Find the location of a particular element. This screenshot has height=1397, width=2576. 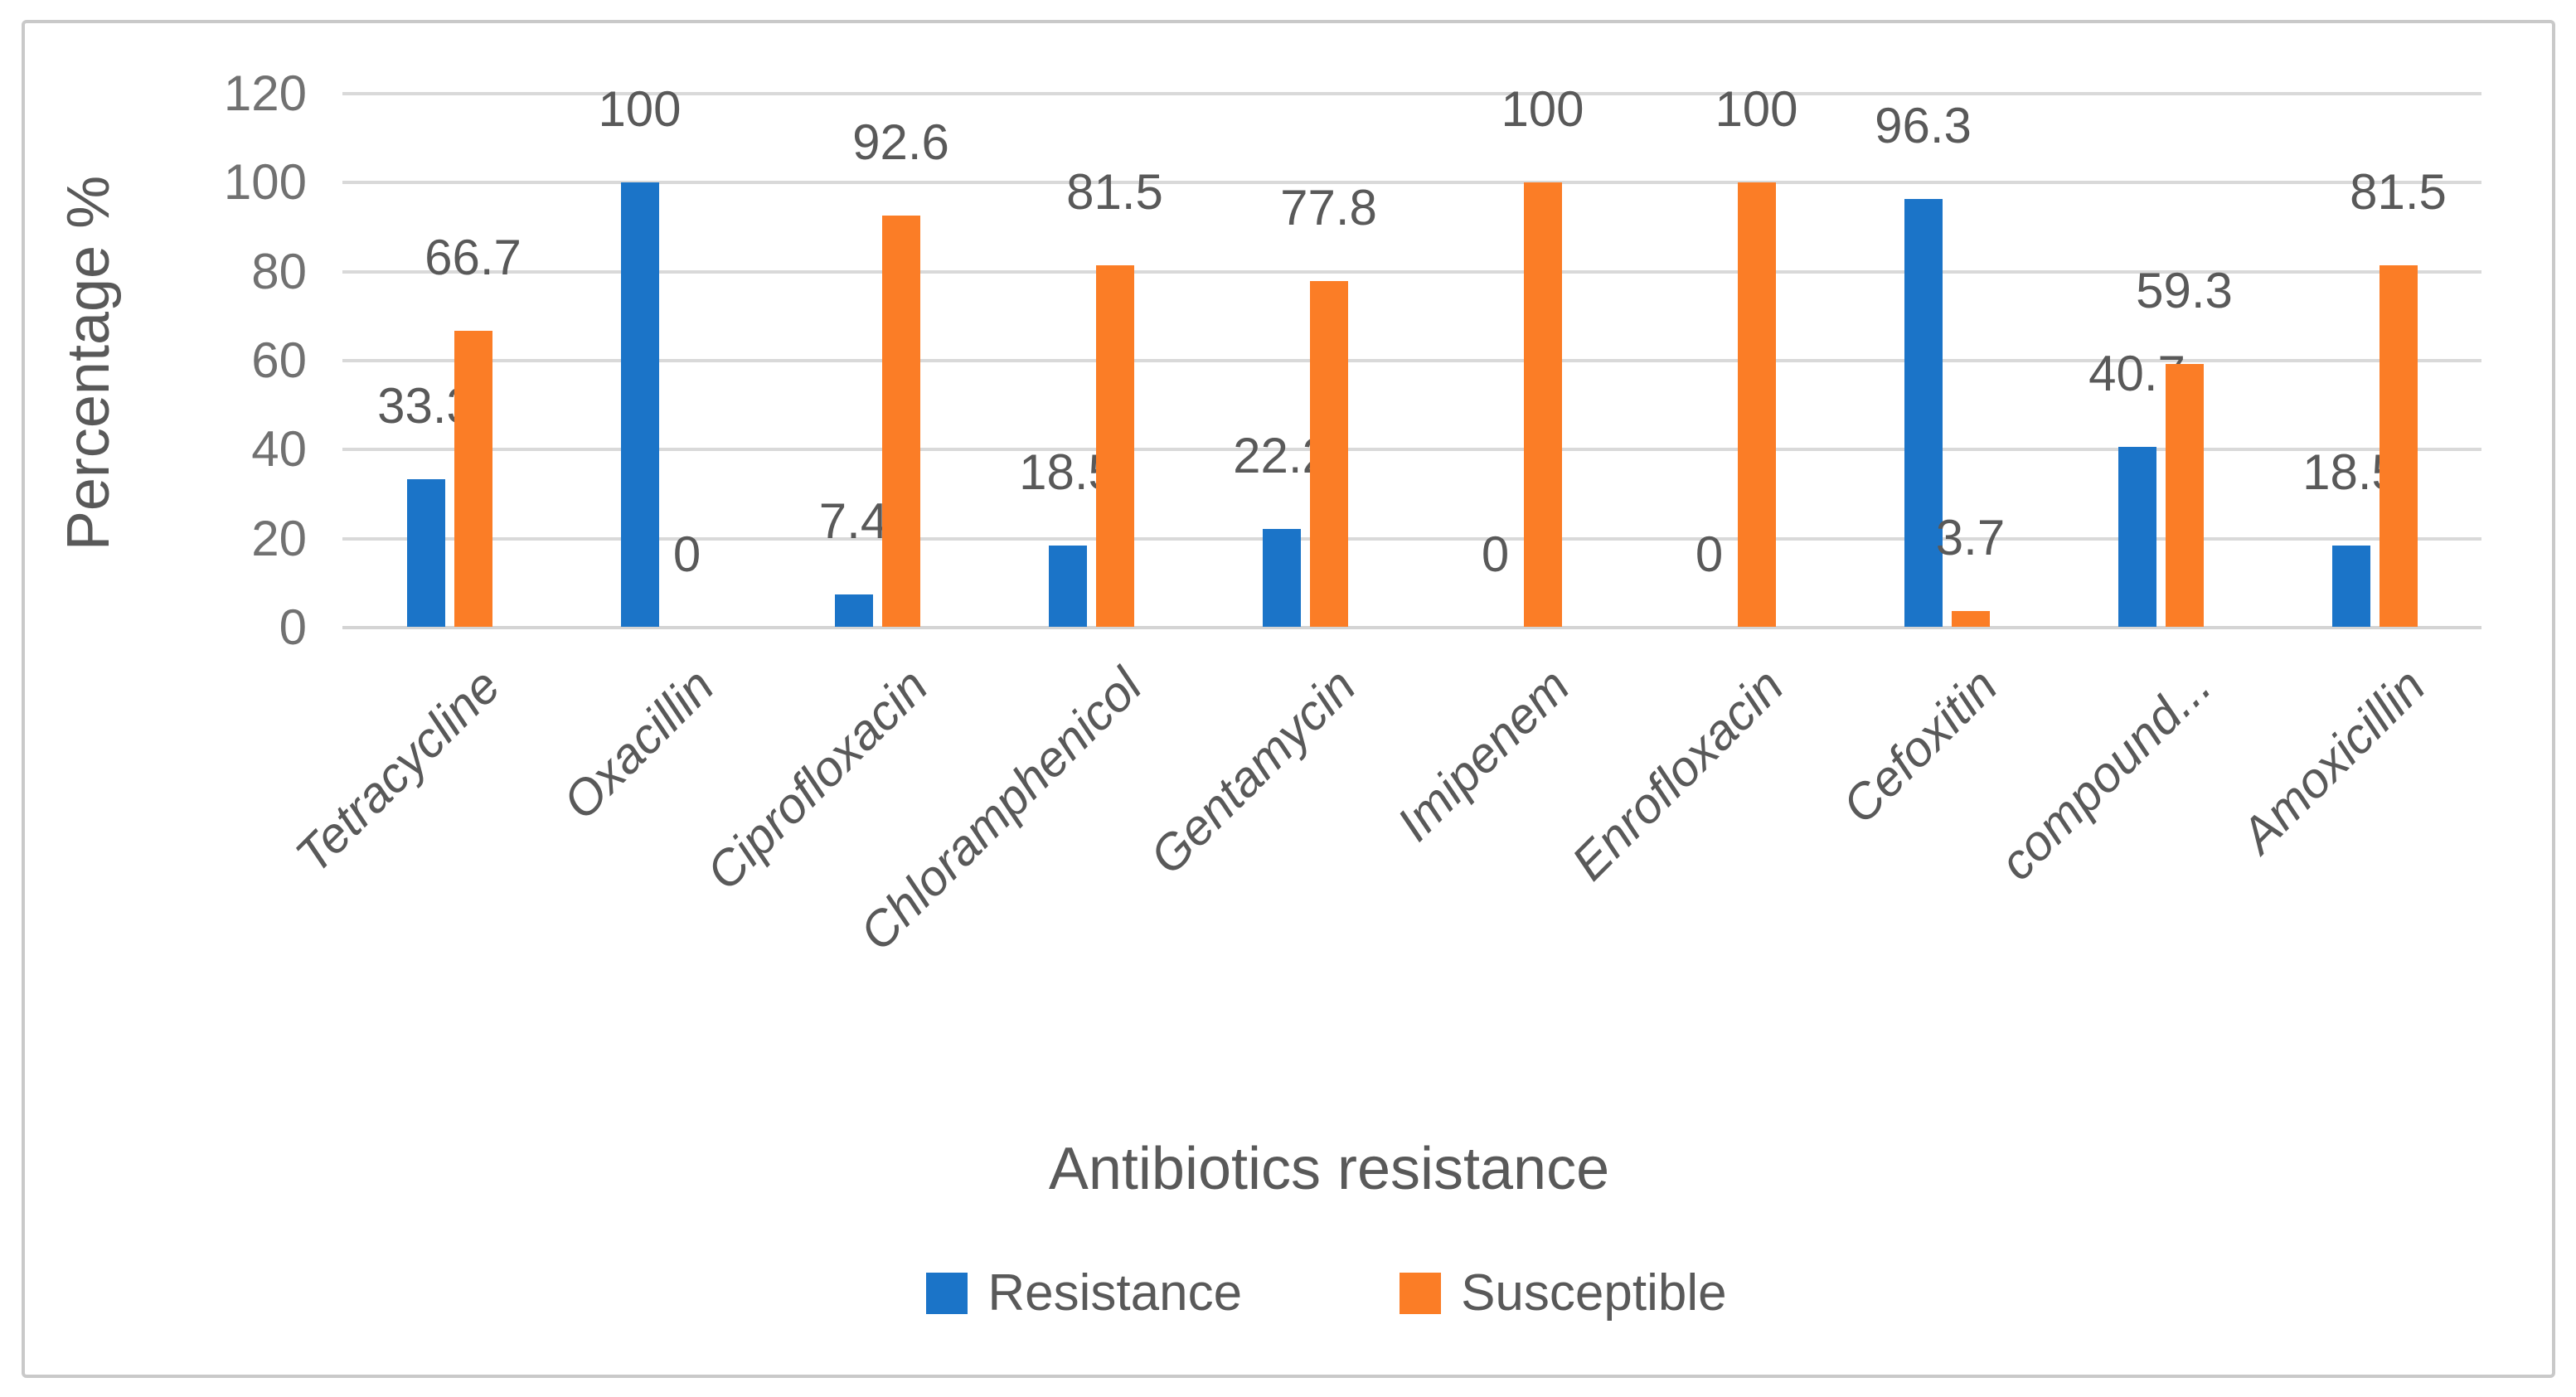

bar-susceptible-cefoxitin is located at coordinates (1970, 619).